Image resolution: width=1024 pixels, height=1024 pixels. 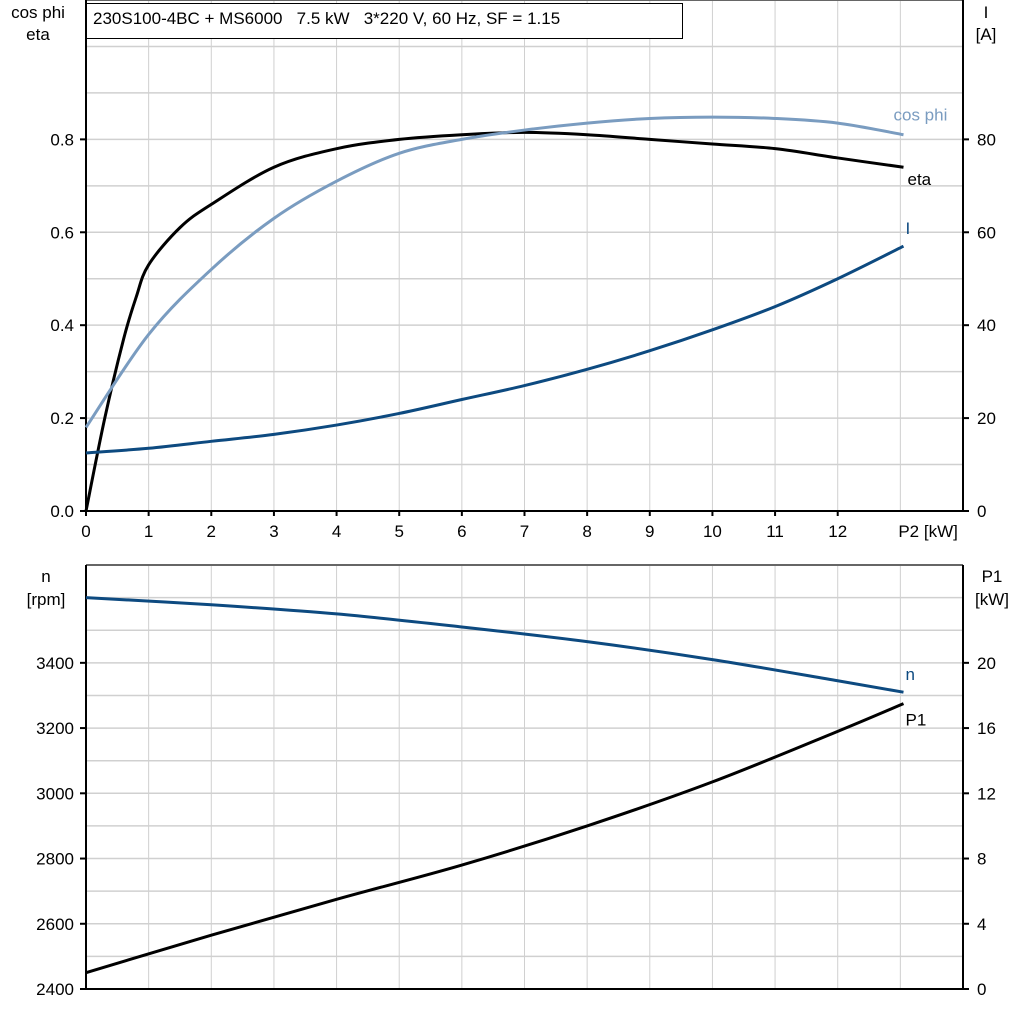 What do you see at coordinates (909, 674) in the screenshot?
I see `series-label-n: n` at bounding box center [909, 674].